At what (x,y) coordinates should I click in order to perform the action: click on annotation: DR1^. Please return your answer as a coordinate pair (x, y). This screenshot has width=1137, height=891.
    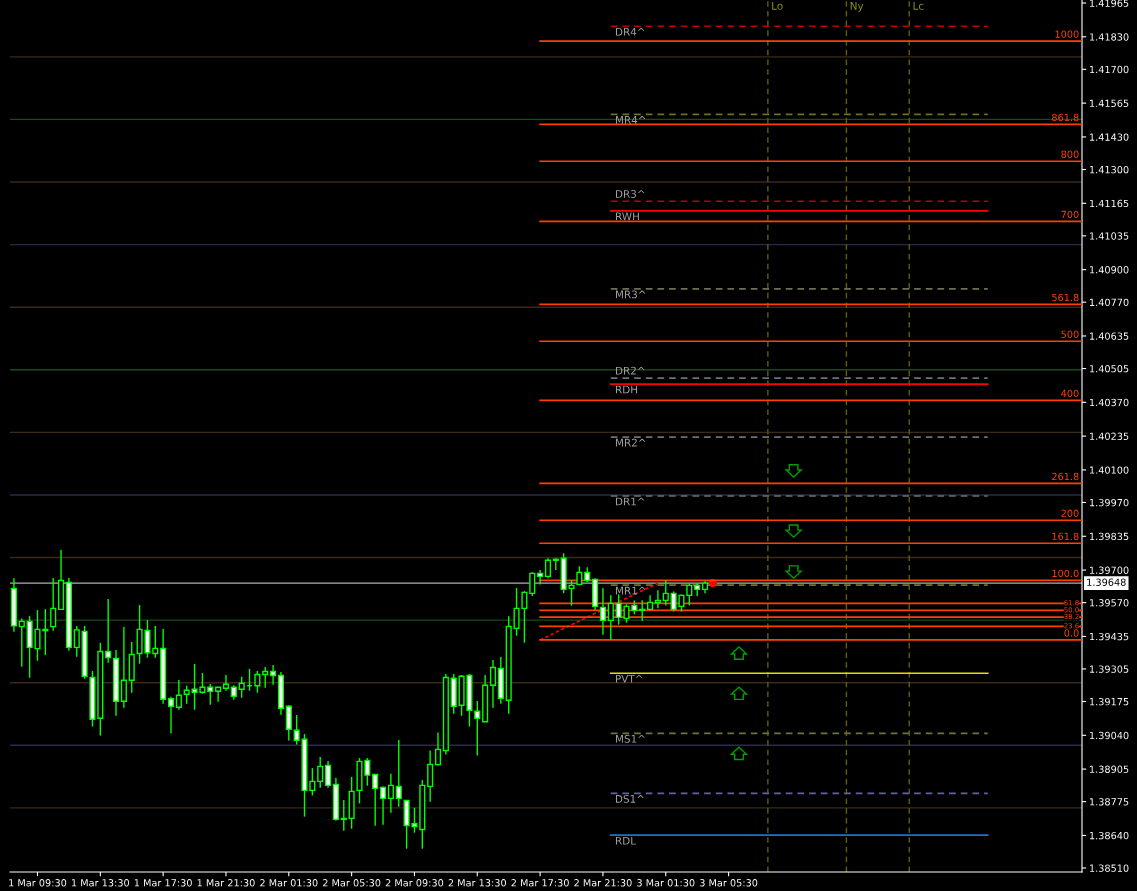
    Looking at the image, I should click on (630, 501).